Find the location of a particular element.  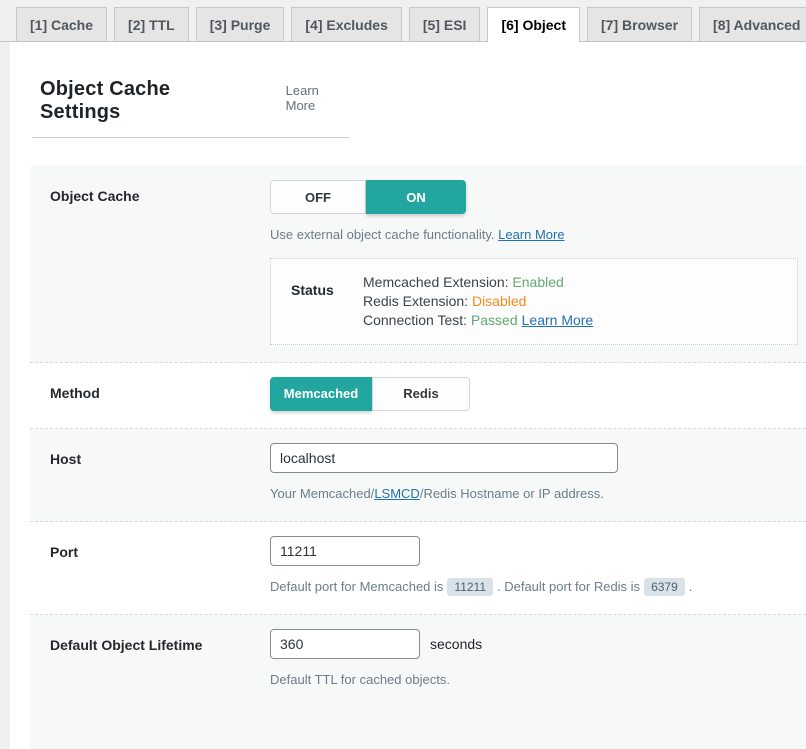

connection-test-value: Passed is located at coordinates (494, 319).